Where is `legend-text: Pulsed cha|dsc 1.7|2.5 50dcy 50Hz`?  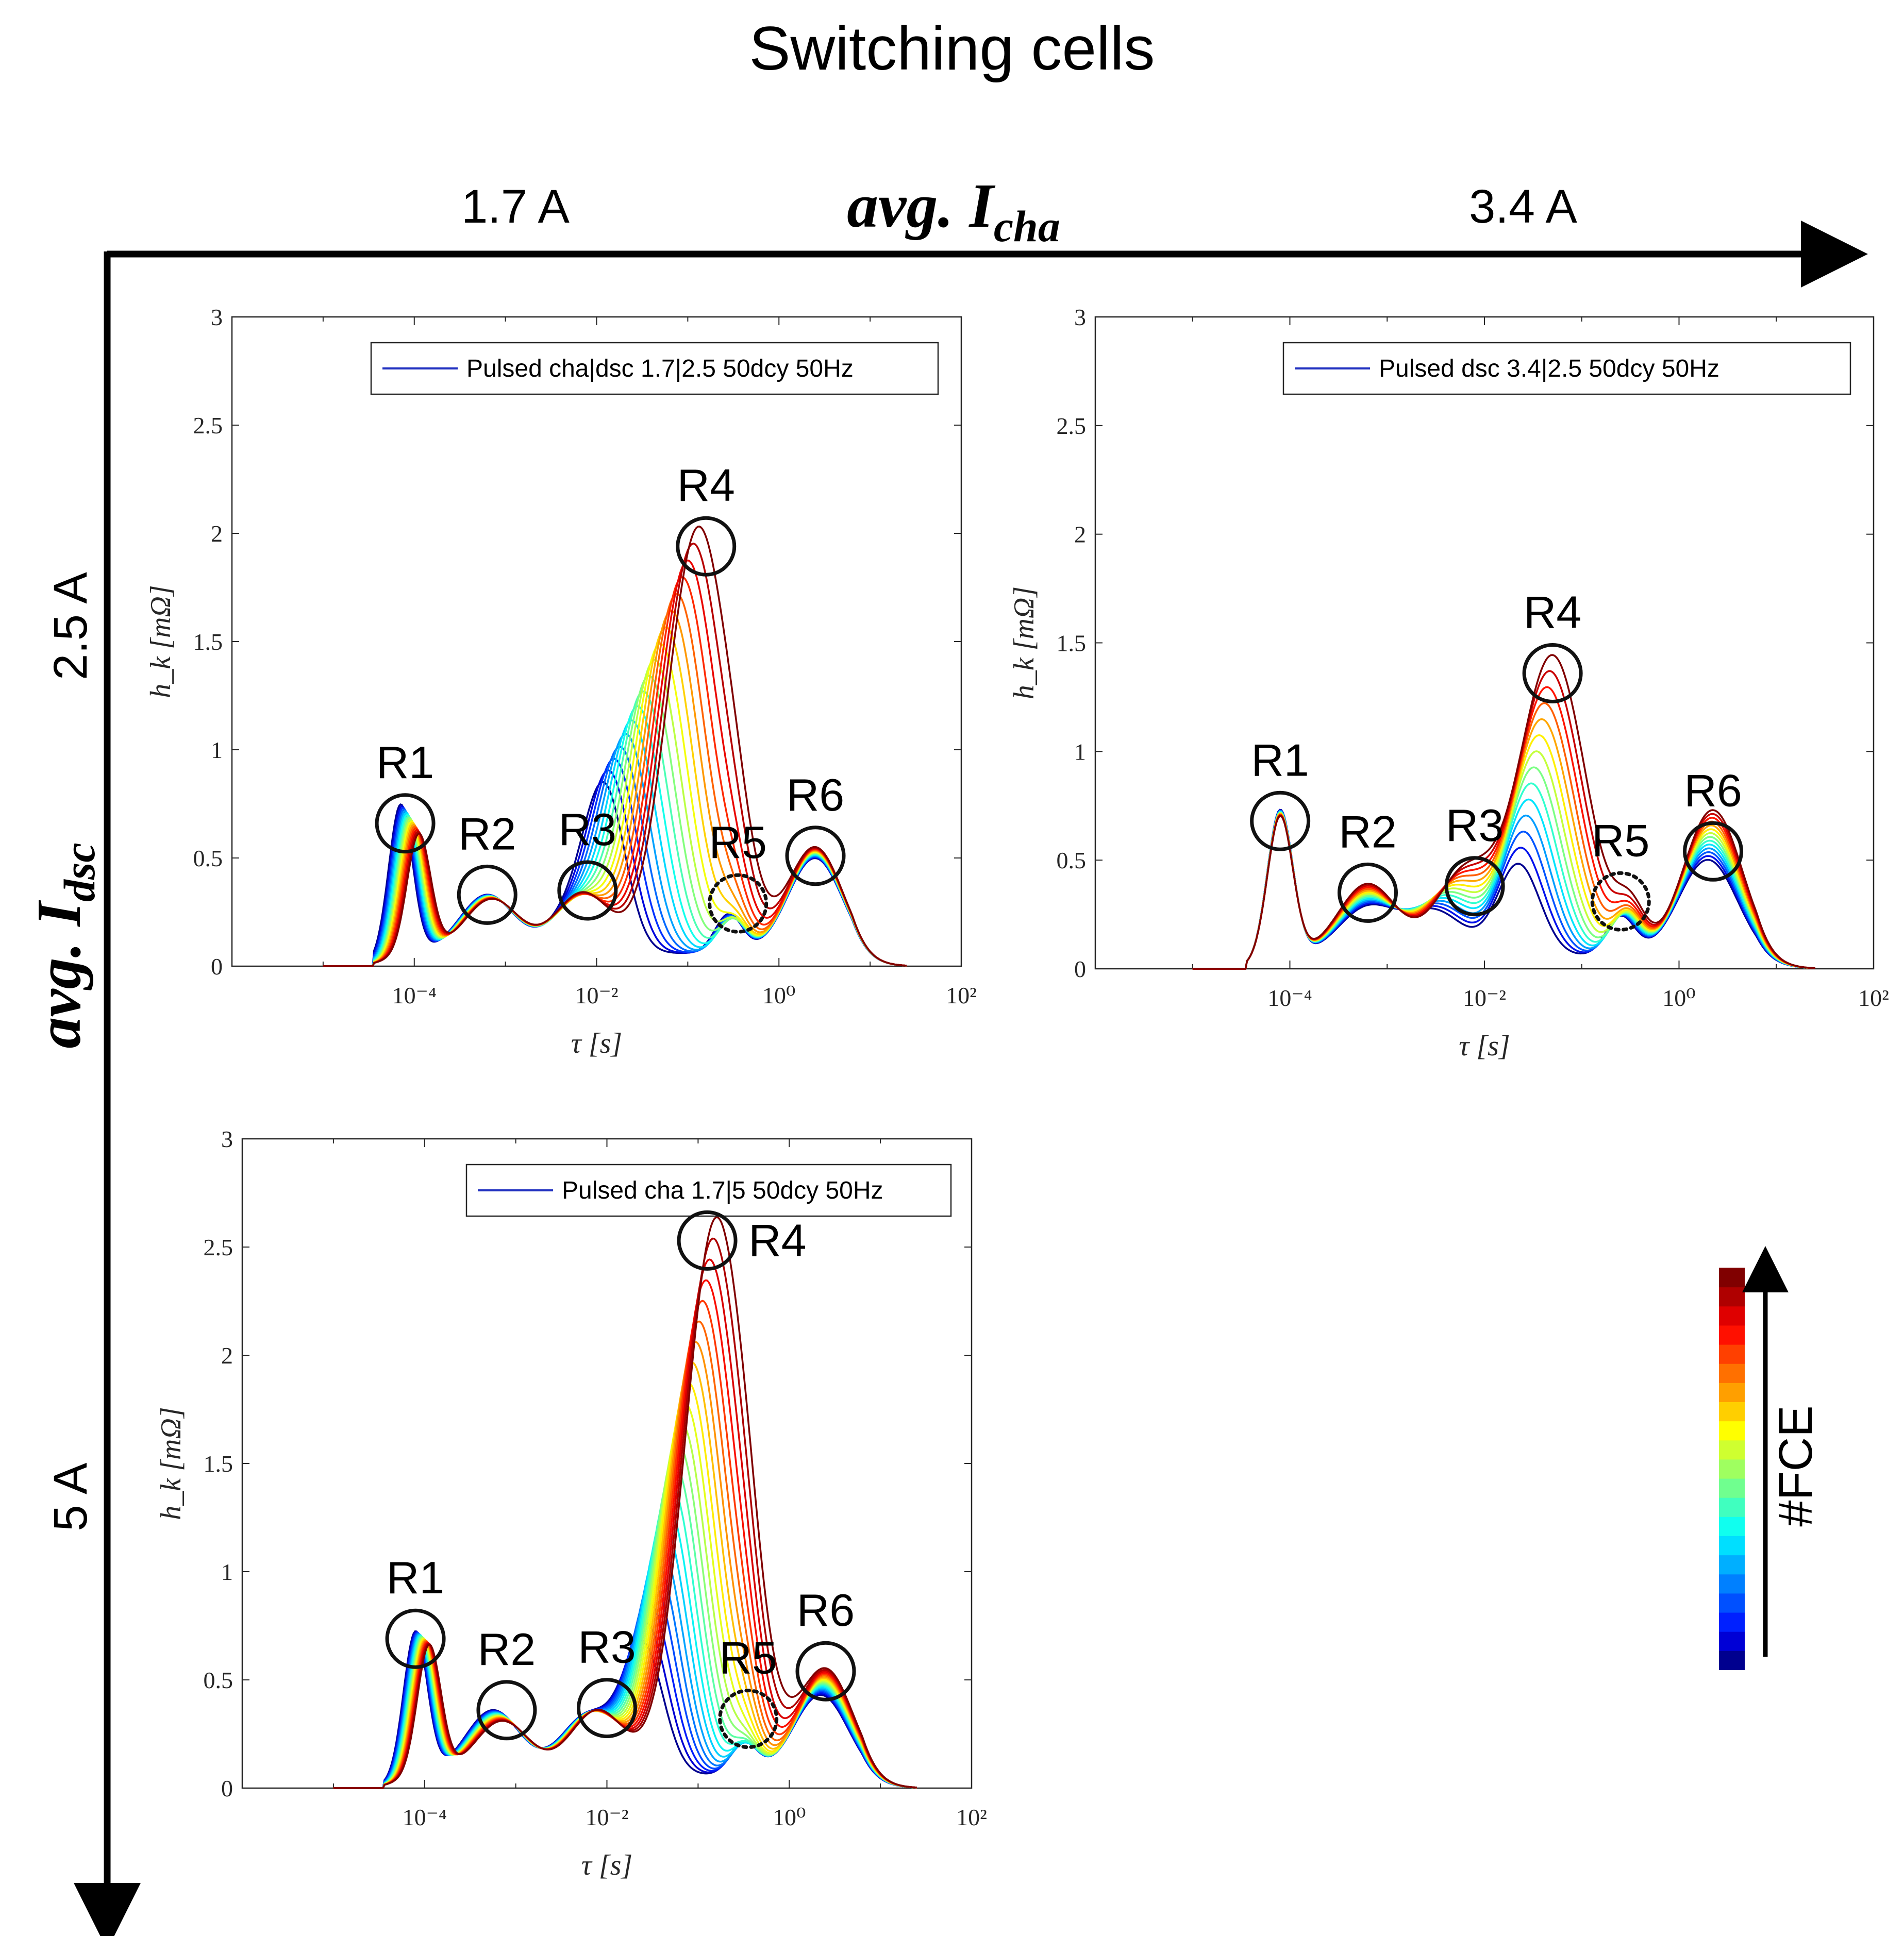
legend-text: Pulsed cha|dsc 1.7|2.5 50dcy 50Hz is located at coordinates (660, 368).